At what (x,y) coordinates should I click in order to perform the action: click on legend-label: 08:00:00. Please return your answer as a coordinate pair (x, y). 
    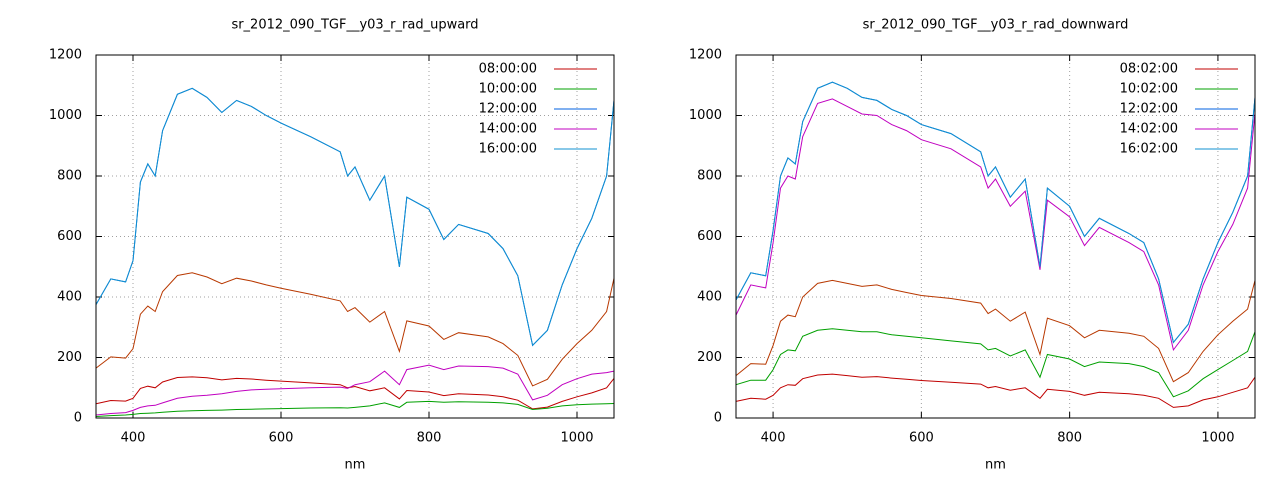
    Looking at the image, I should click on (508, 69).